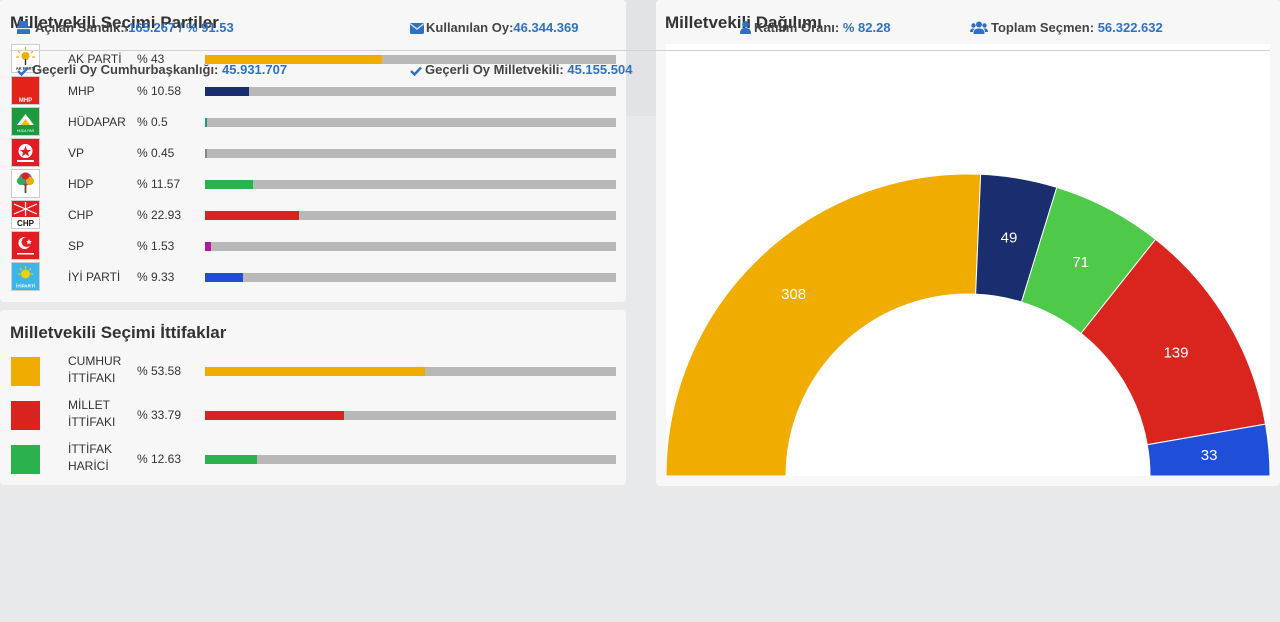  Describe the element at coordinates (25, 183) in the screenshot. I see `hdp-logo` at that location.